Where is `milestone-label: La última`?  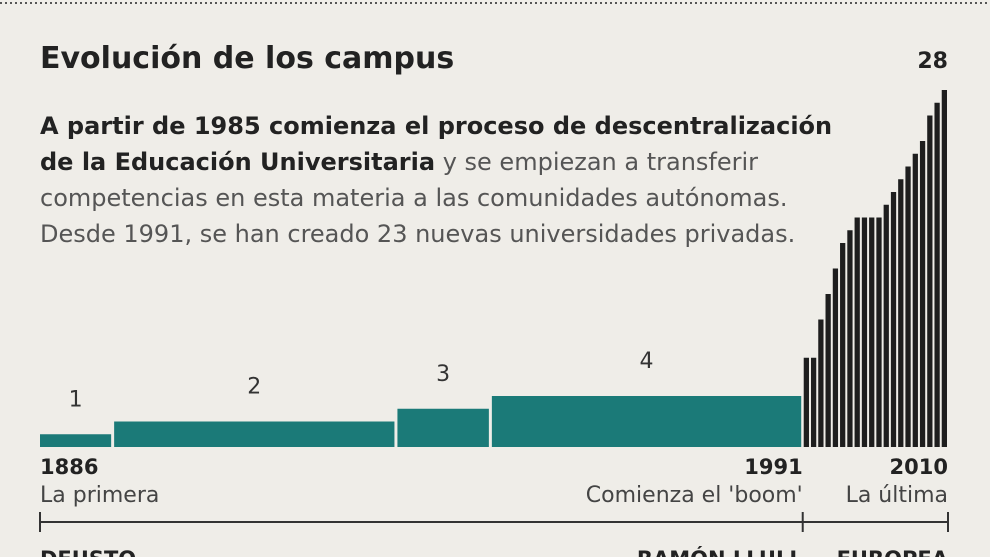 milestone-label: La última is located at coordinates (897, 495).